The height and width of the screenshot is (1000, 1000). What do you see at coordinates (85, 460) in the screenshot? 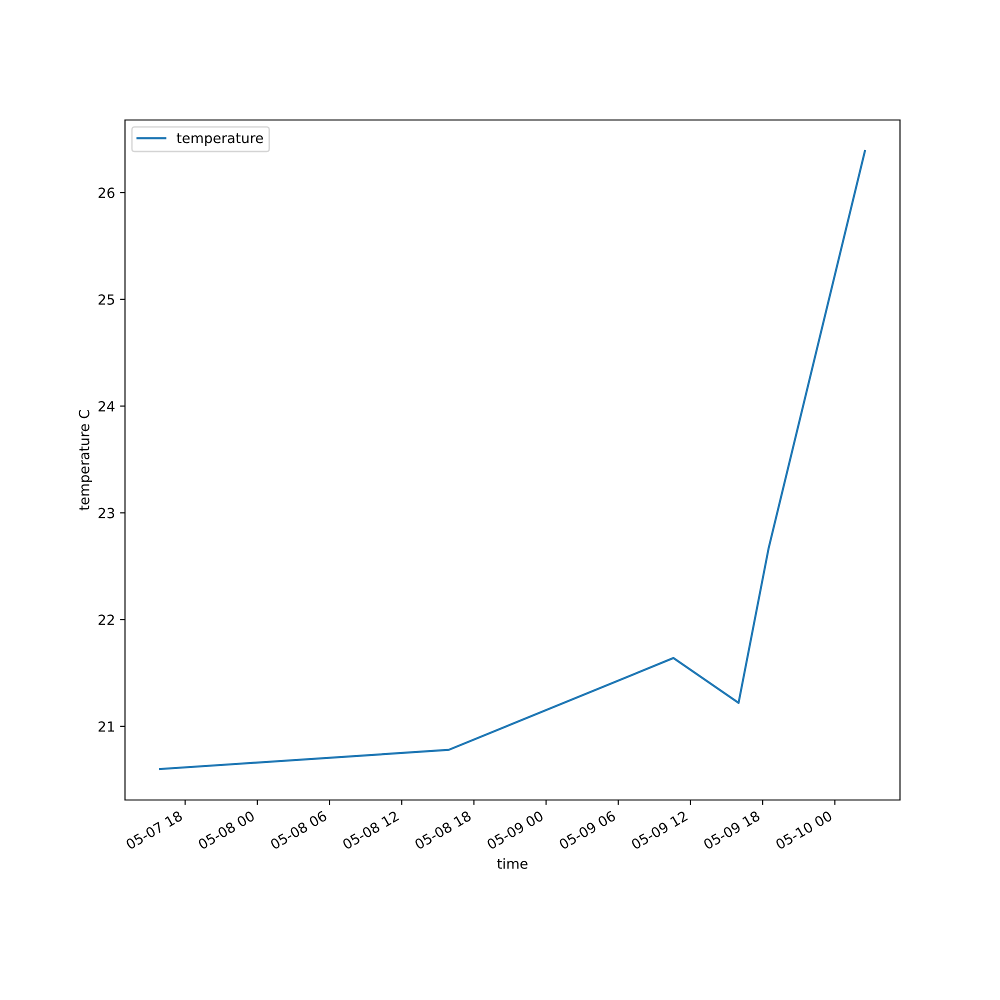
I see `y-axis-title: temperature C` at bounding box center [85, 460].